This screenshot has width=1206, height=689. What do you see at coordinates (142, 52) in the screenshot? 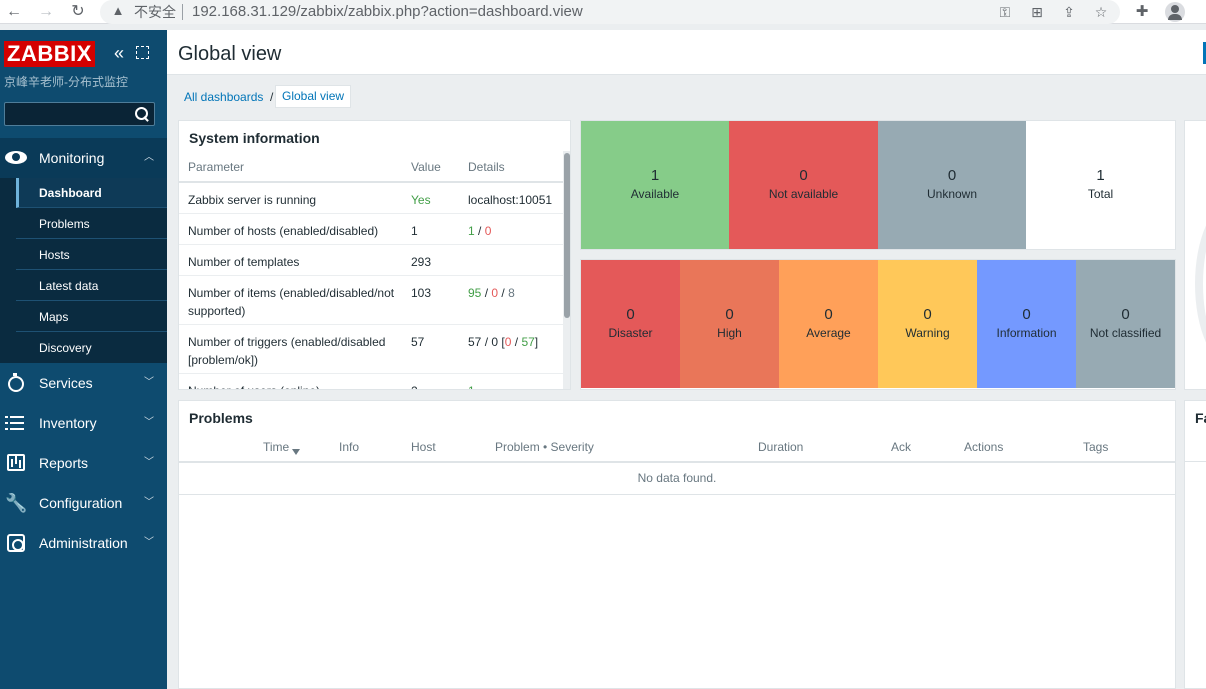
I see `kiosk-mode-icon` at bounding box center [142, 52].